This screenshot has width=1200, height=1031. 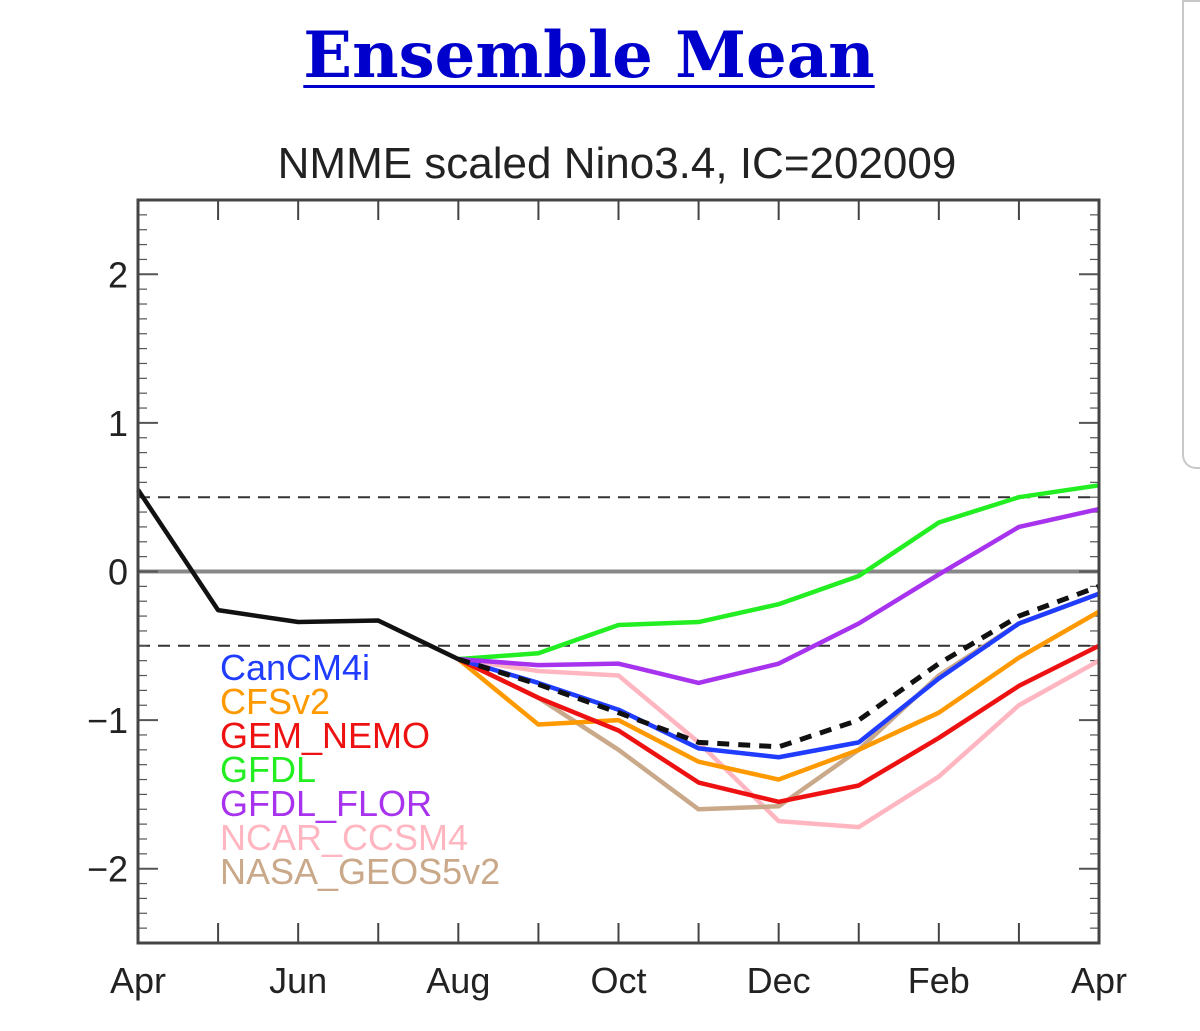 What do you see at coordinates (589, 55) in the screenshot?
I see `page-heading: Ensemble Mean` at bounding box center [589, 55].